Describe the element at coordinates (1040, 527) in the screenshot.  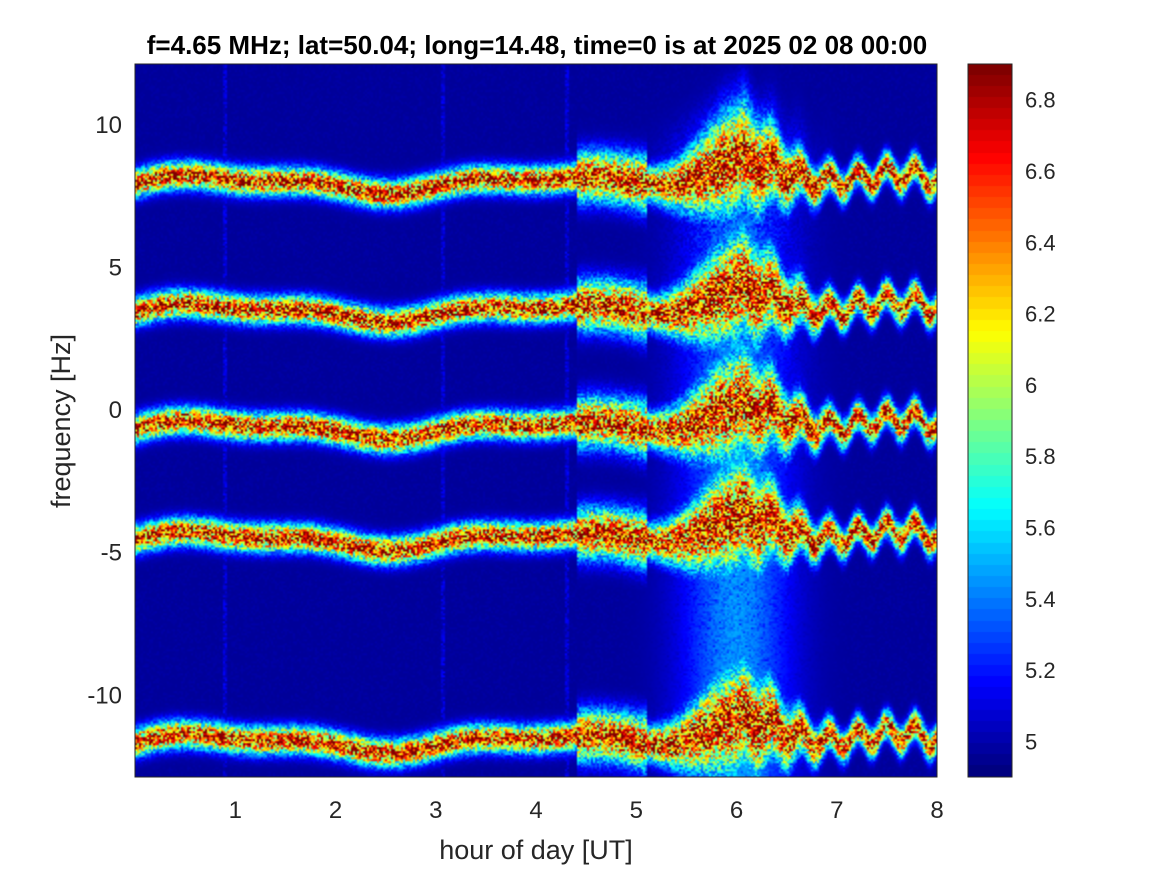
I see `colorbar-tick-label: 5.6` at that location.